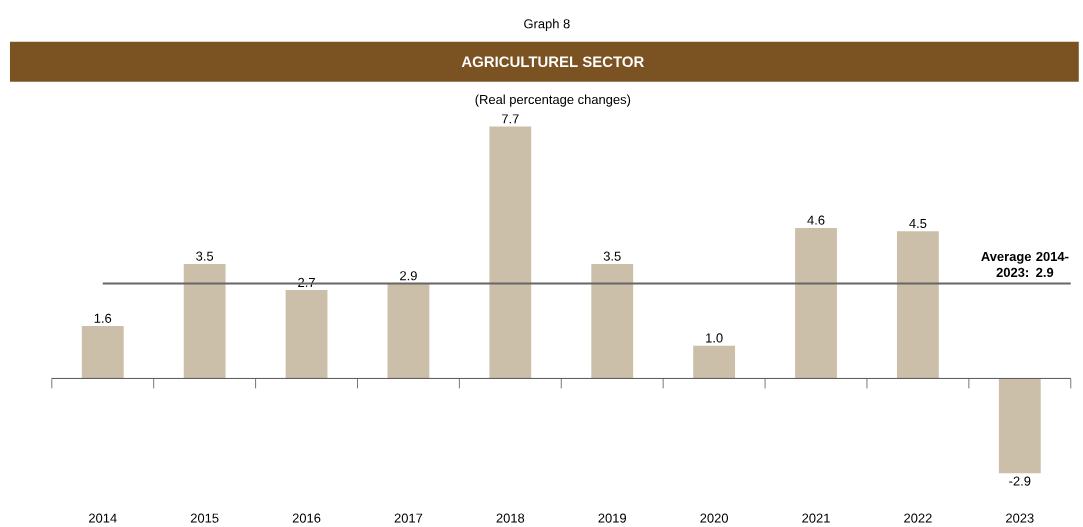 The image size is (1083, 527). What do you see at coordinates (714, 518) in the screenshot?
I see `x-tick-label: 2020` at bounding box center [714, 518].